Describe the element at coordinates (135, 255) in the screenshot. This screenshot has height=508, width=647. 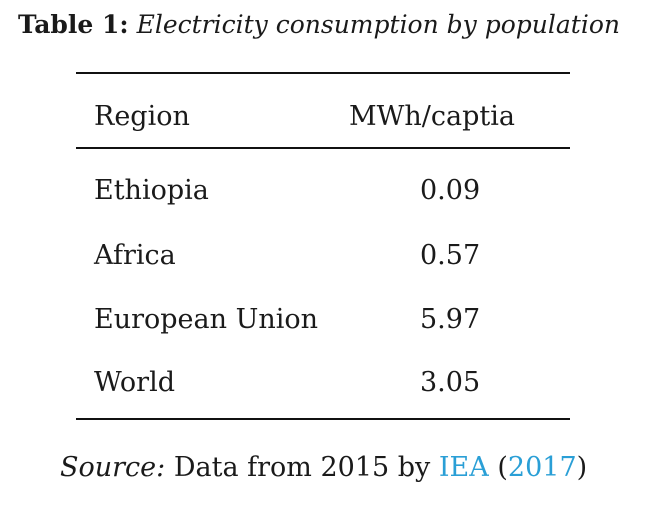
I see `row-label: Africa` at that location.